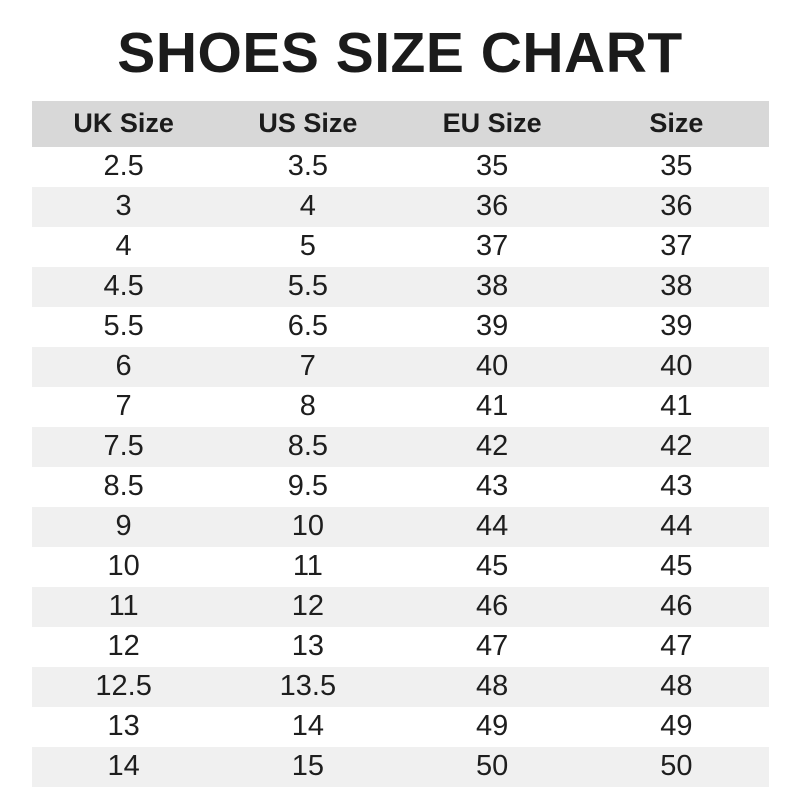 This screenshot has width=800, height=800. What do you see at coordinates (307, 406) in the screenshot?
I see `table-cell: 8` at bounding box center [307, 406].